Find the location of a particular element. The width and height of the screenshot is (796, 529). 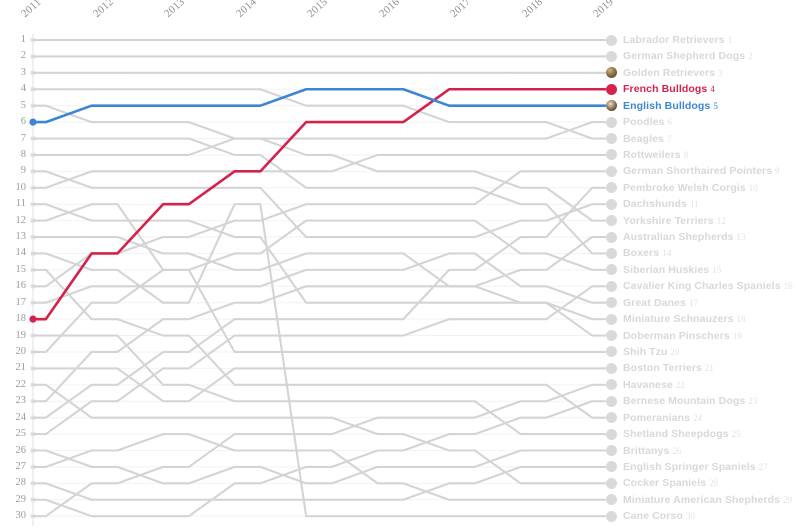

y-axis-tick-4: 4 is located at coordinates (23, 89).